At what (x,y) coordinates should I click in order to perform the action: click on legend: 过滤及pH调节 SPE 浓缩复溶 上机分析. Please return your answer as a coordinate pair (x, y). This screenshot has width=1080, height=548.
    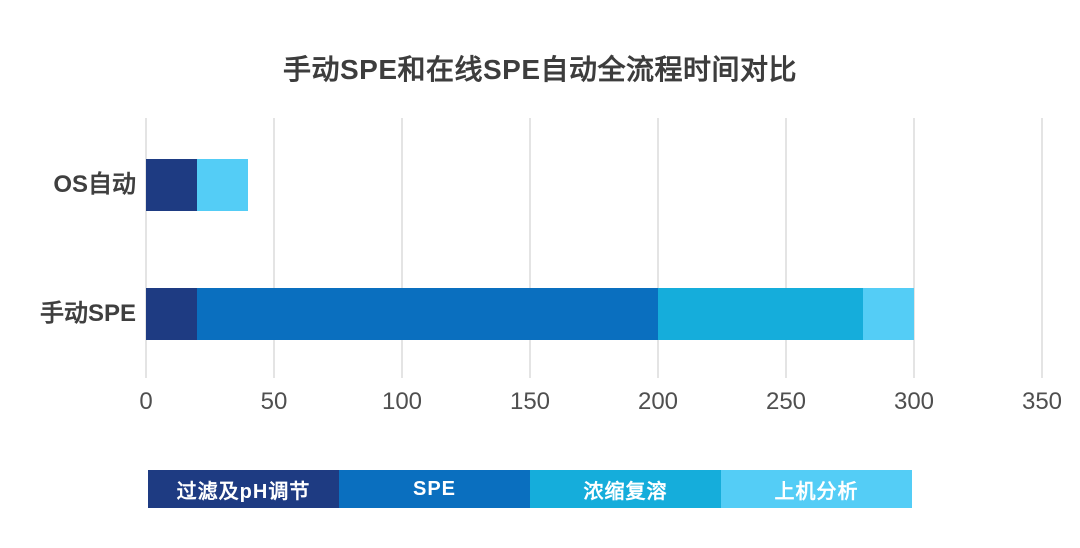
    Looking at the image, I should click on (530, 489).